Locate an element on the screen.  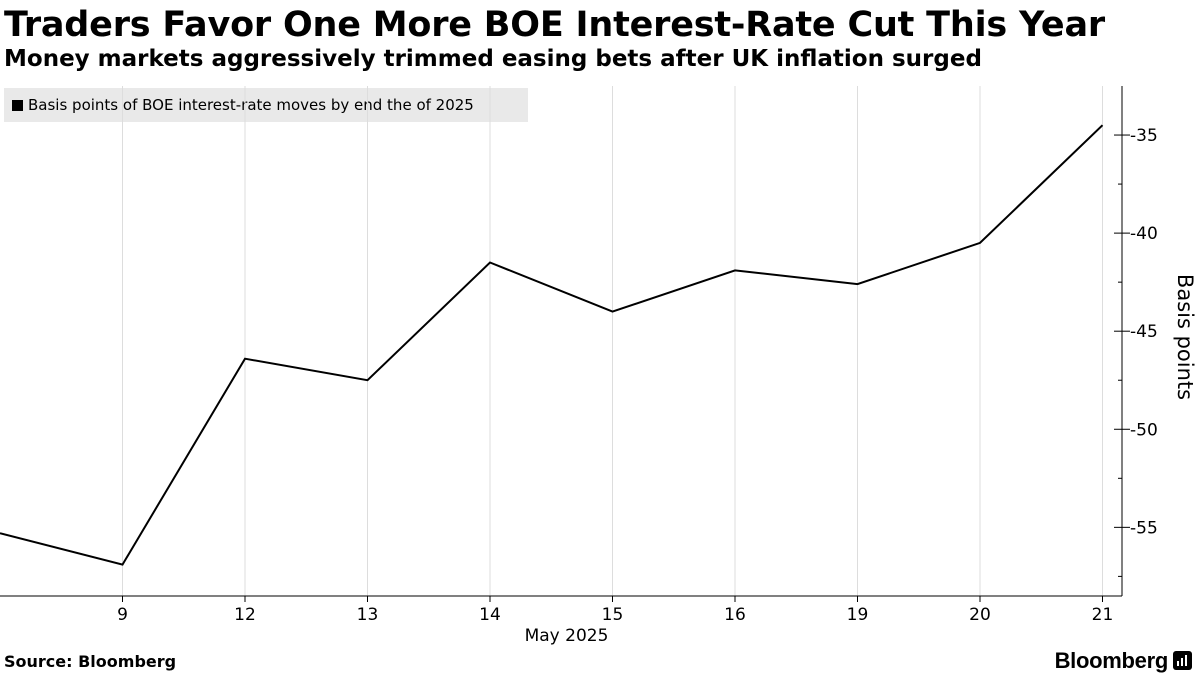
bloomberg-terminal-icon is located at coordinates (1182, 660).